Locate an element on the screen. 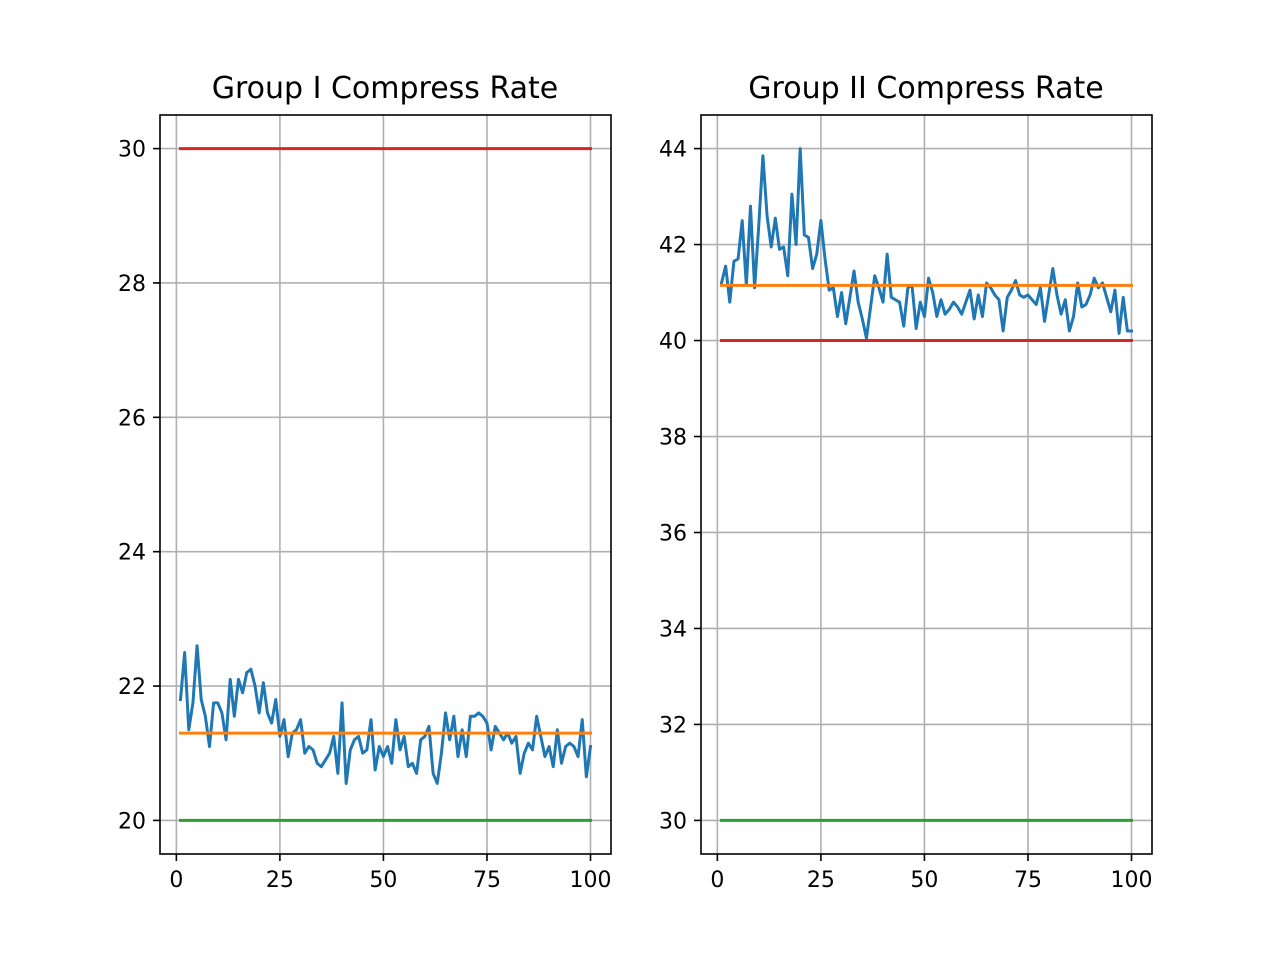 The width and height of the screenshot is (1280, 960). y-tick-label: 26 is located at coordinates (132, 418).